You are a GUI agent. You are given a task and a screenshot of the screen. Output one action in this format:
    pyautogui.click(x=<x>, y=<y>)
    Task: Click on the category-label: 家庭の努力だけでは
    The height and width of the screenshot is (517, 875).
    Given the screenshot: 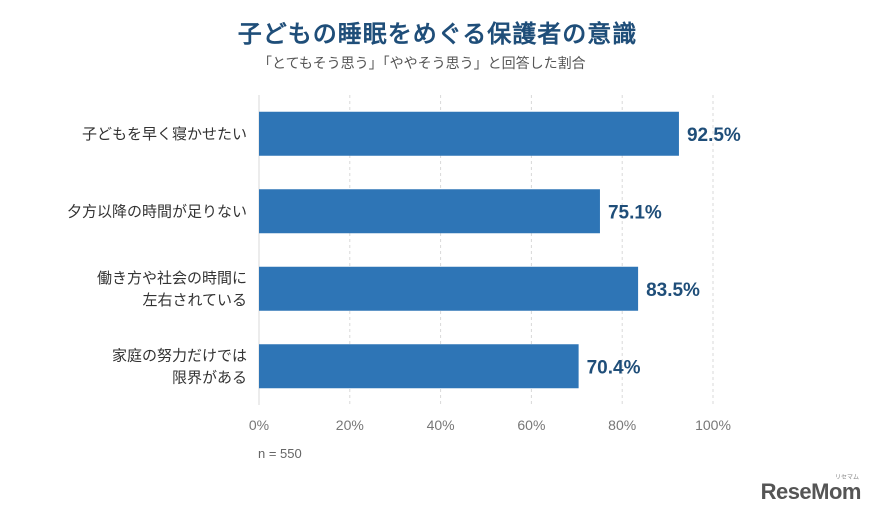 What is the action you would take?
    pyautogui.click(x=179, y=355)
    